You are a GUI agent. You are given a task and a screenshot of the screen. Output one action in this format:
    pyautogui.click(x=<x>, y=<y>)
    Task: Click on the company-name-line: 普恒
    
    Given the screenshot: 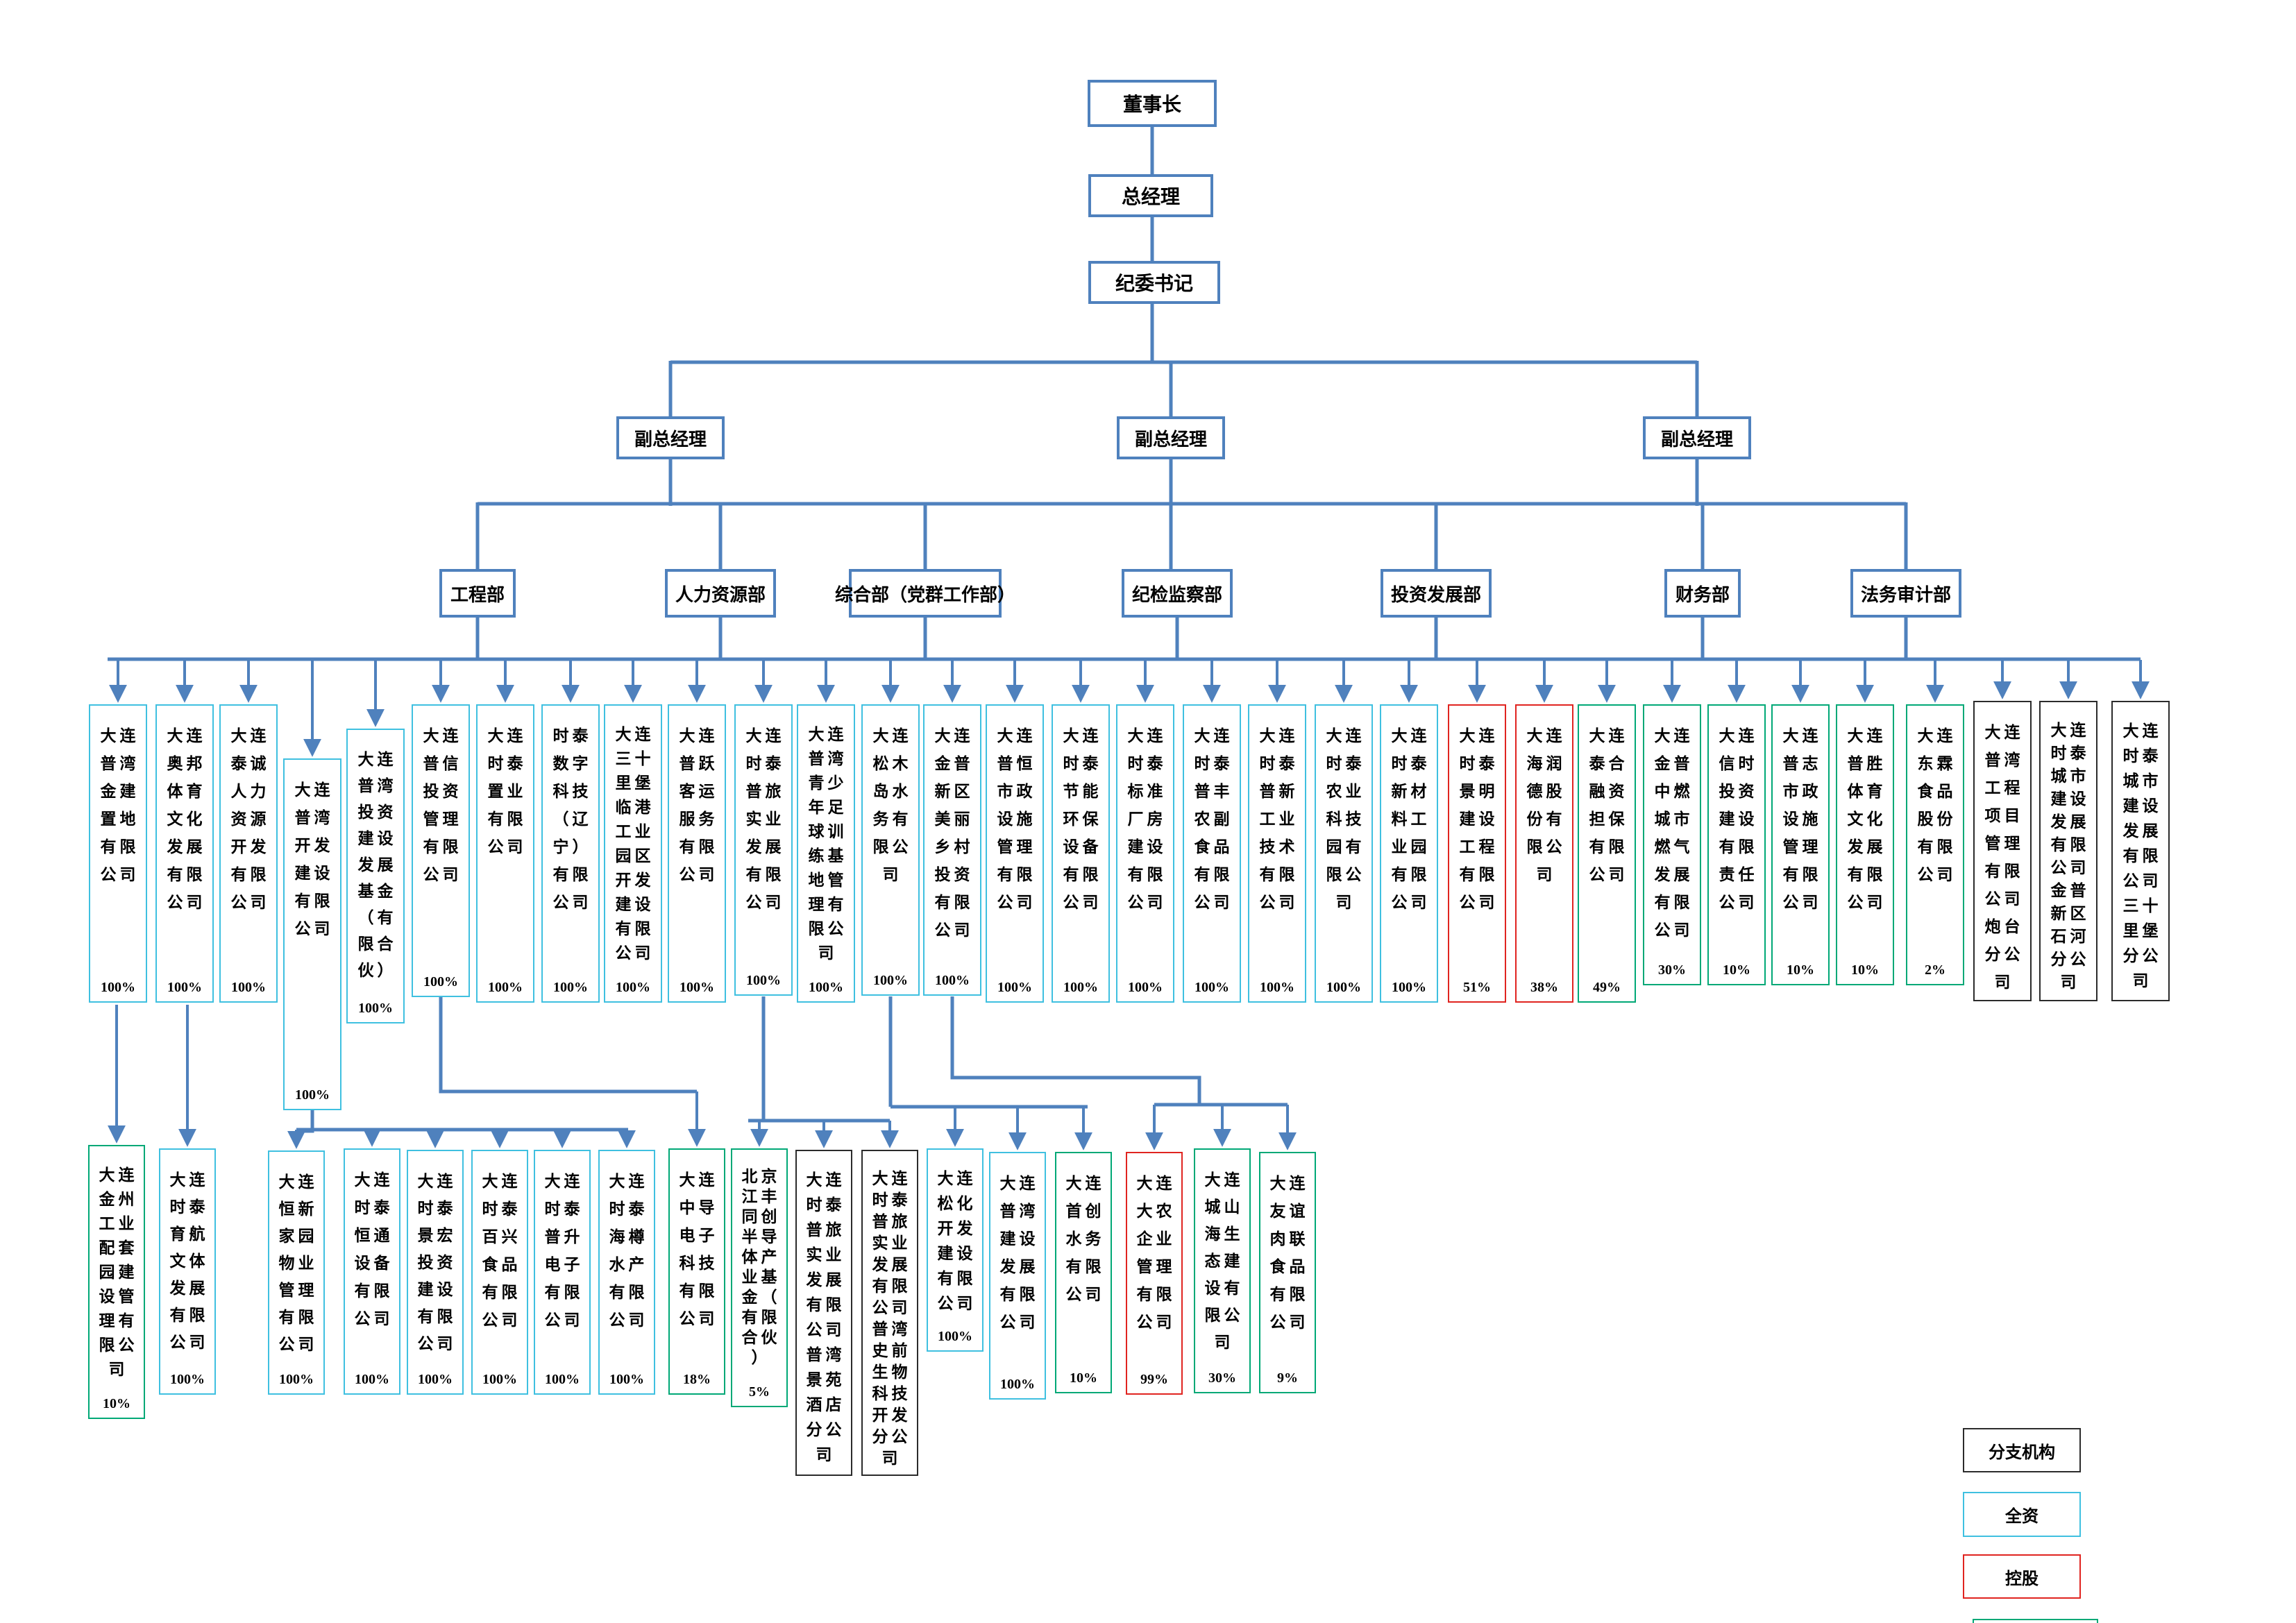 What is the action you would take?
    pyautogui.click(x=1017, y=763)
    